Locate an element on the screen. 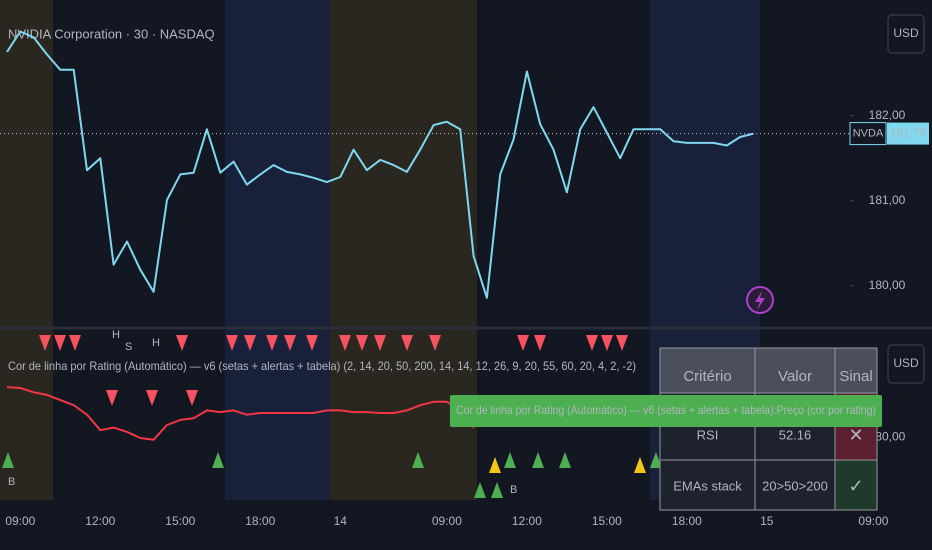 This screenshot has height=550, width=932. symbol-tag-label: NVDA is located at coordinates (868, 133).